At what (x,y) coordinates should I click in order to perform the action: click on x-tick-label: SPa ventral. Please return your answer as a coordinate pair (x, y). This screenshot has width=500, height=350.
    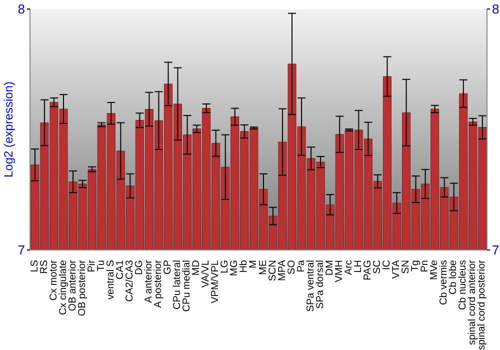
    Looking at the image, I should click on (310, 286).